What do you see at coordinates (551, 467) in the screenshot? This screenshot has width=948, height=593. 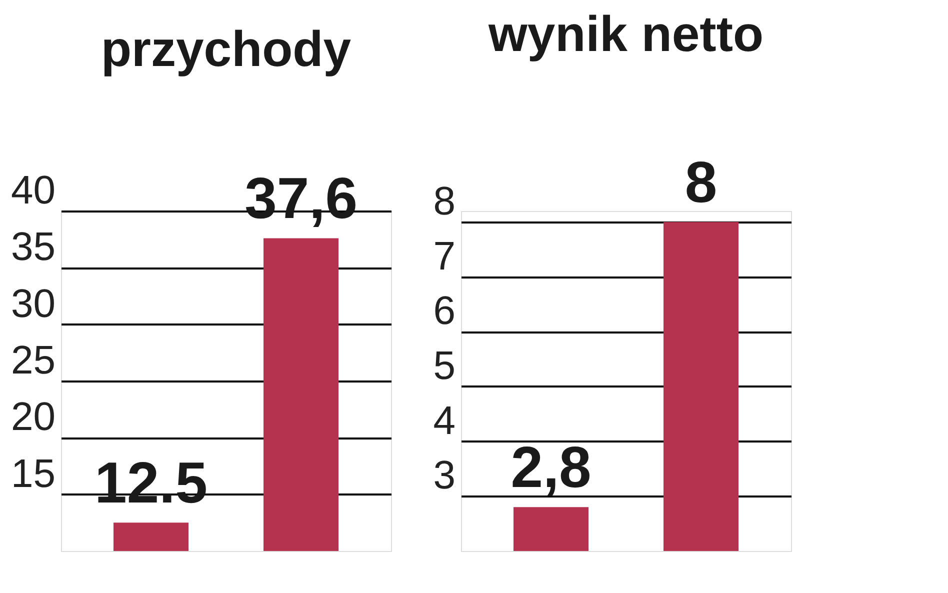 I see `data-label: 2,8` at bounding box center [551, 467].